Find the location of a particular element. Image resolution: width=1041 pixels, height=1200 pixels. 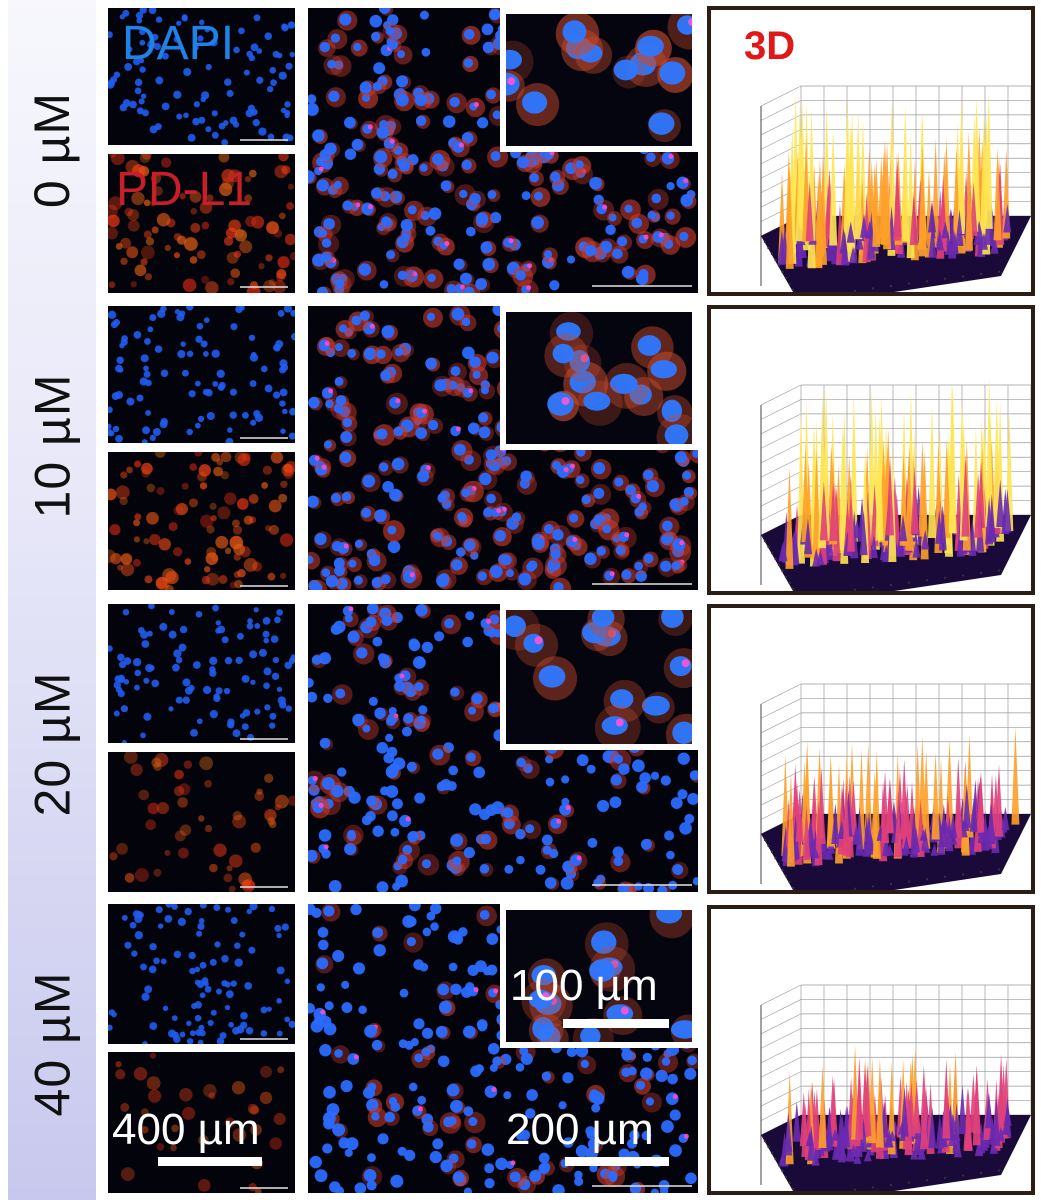

inset-scale-bar is located at coordinates (616, 1023).